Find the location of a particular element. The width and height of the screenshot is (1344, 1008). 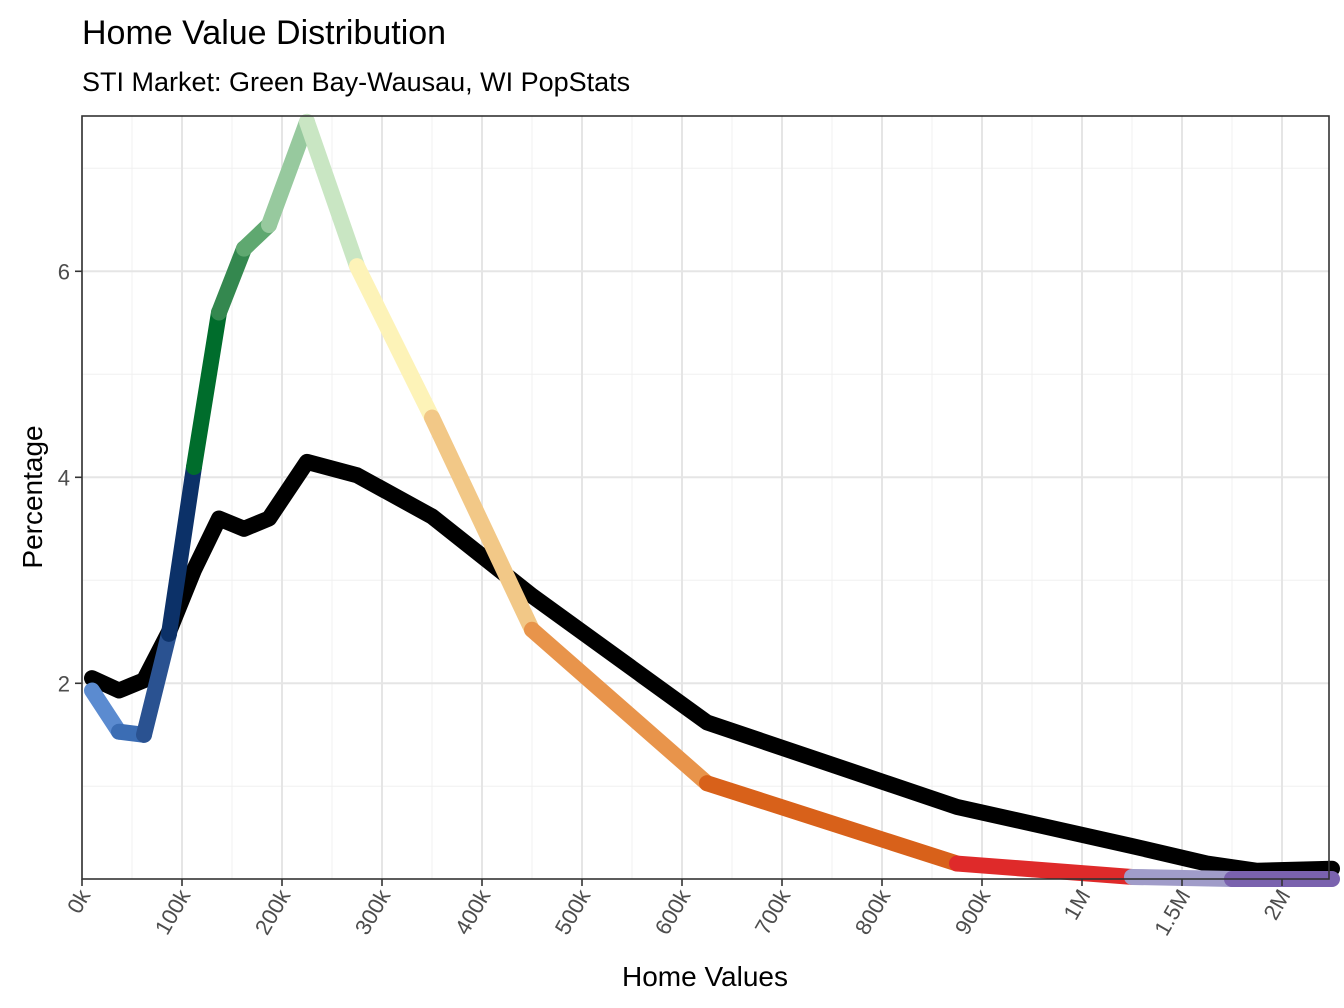

x-tick-label: 0k is located at coordinates (79, 900).